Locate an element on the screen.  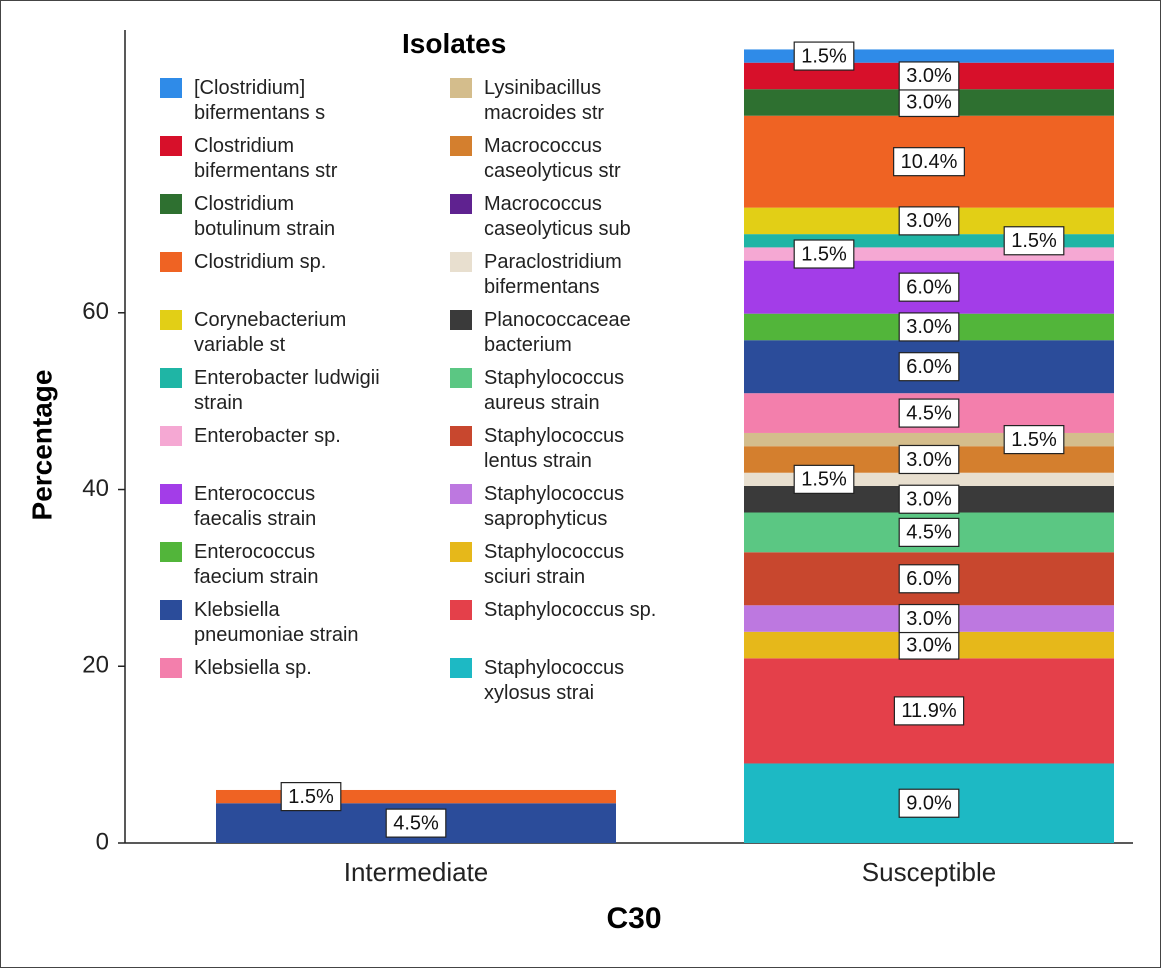
y-axis-label: Percentage is located at coordinates (41, 445).